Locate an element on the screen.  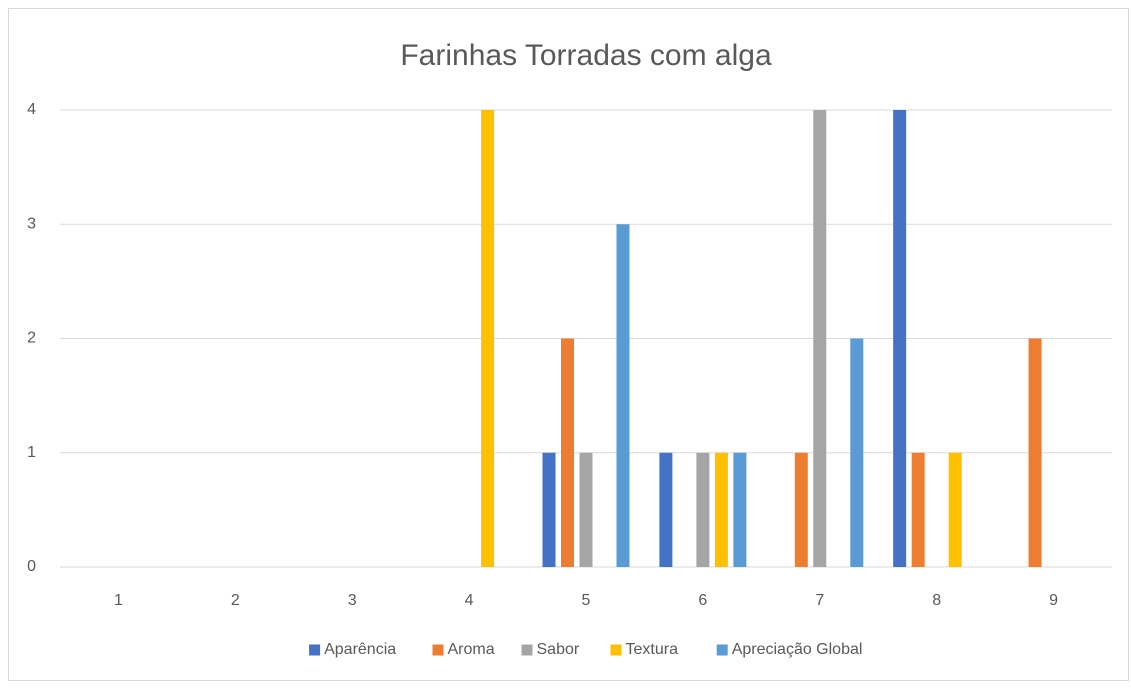
y-tick-label: 0 is located at coordinates (31, 566).